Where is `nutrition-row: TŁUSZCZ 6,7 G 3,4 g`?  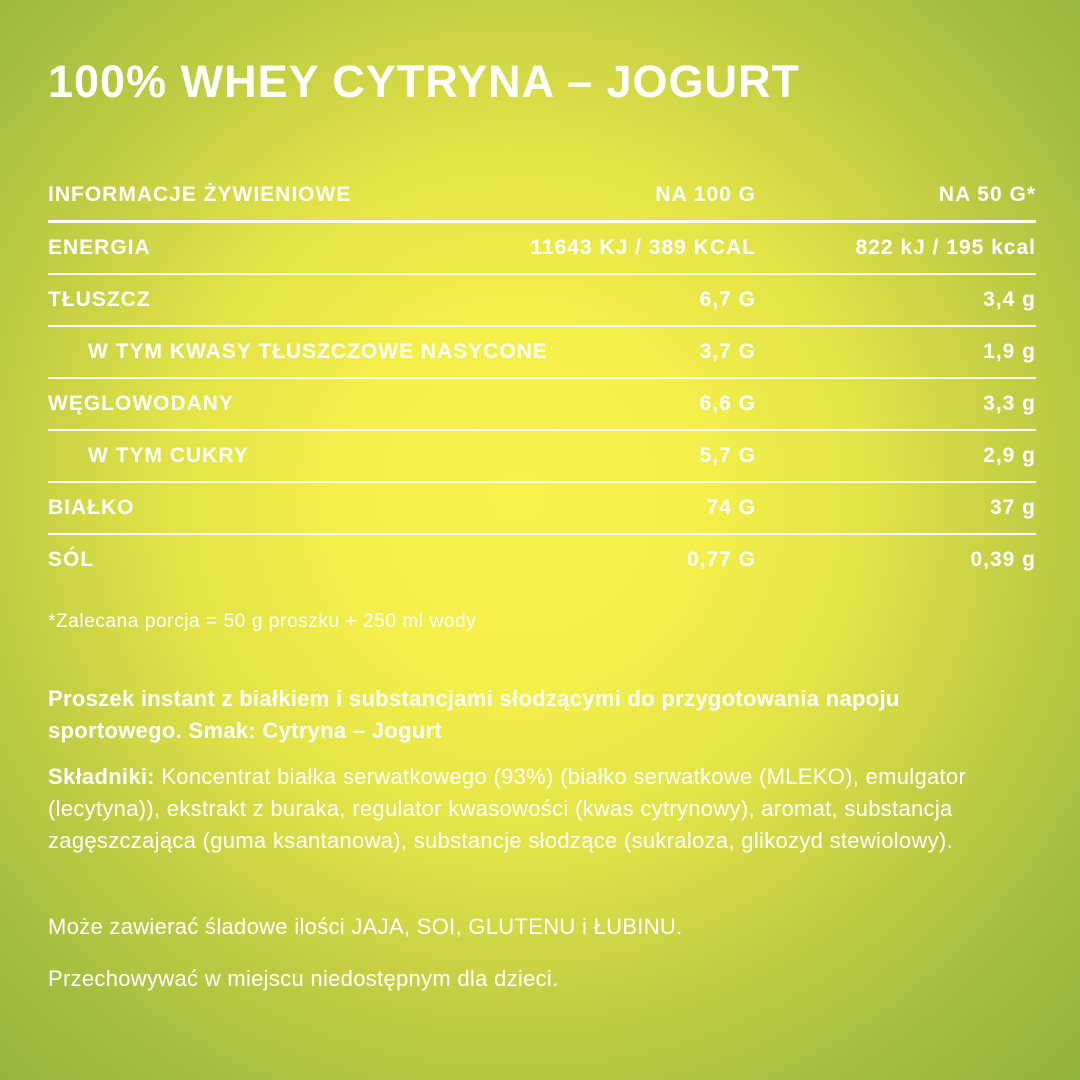 nutrition-row: TŁUSZCZ 6,7 G 3,4 g is located at coordinates (542, 301).